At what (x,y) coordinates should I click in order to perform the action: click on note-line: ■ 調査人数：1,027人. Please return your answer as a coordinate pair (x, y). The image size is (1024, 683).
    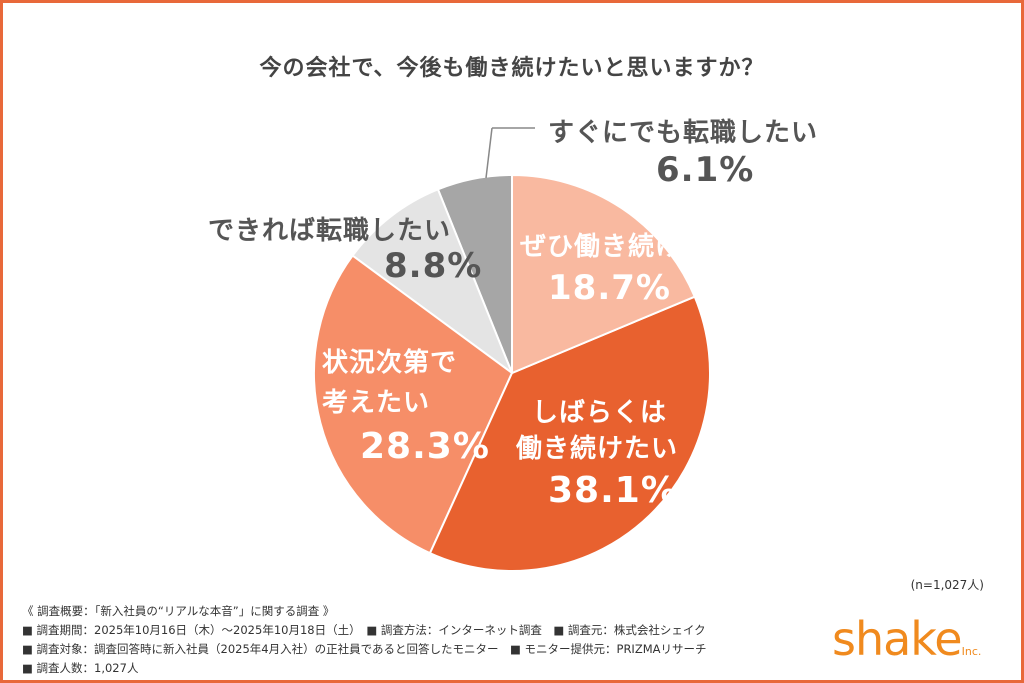
    Looking at the image, I should click on (80, 668).